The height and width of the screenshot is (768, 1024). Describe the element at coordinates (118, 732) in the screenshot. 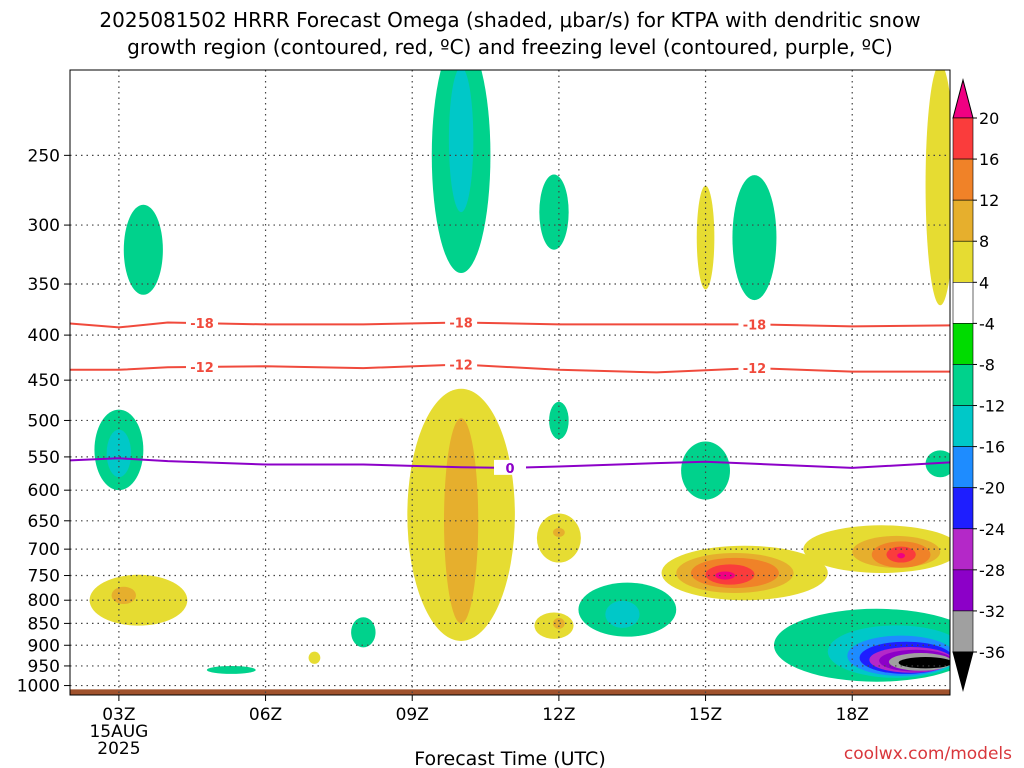

I see `x-tick-date: 15AUG` at that location.